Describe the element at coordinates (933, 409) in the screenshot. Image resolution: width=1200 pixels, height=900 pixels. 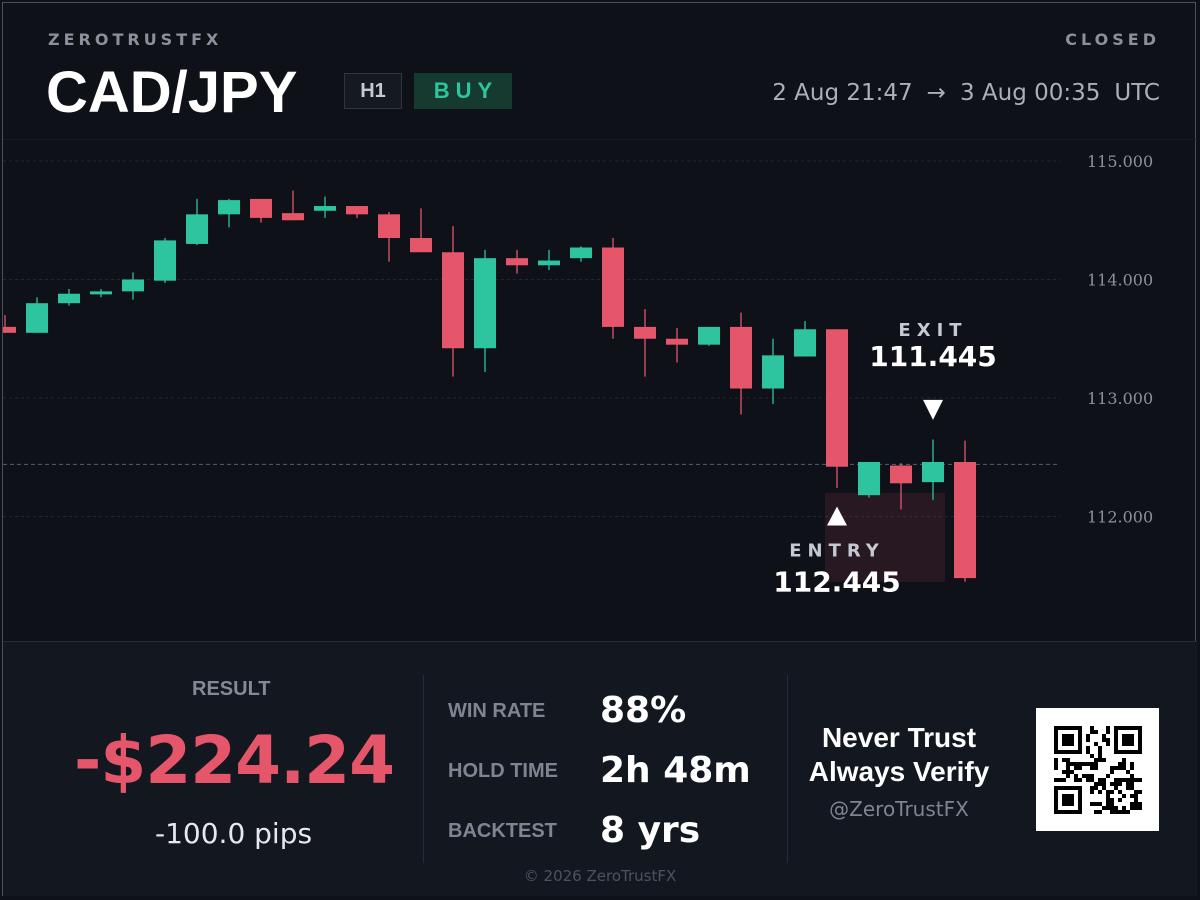
I see `exit-marker-icon` at that location.